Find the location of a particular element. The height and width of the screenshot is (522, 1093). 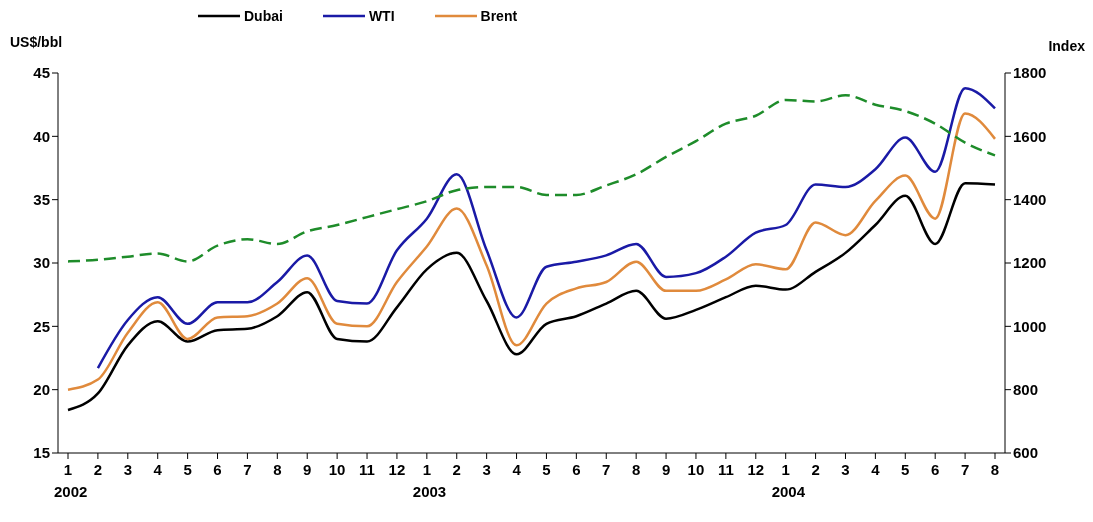

y-tick-label: 35 is located at coordinates (41, 199).